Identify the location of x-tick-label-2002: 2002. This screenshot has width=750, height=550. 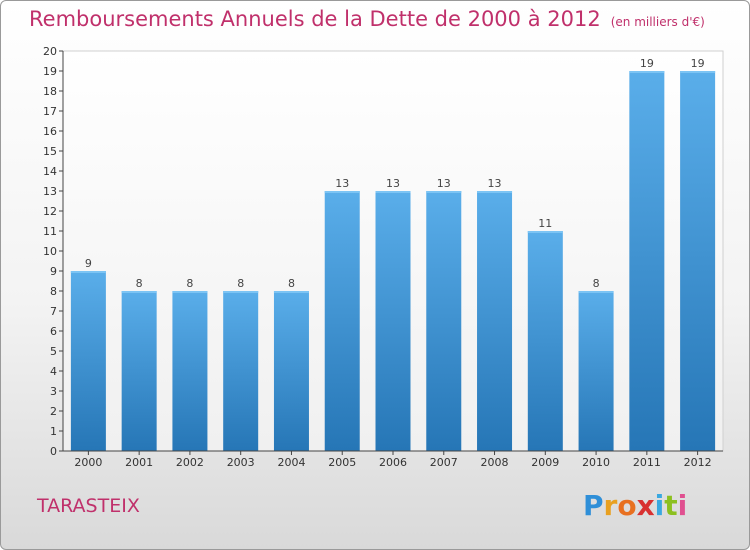
(190, 462).